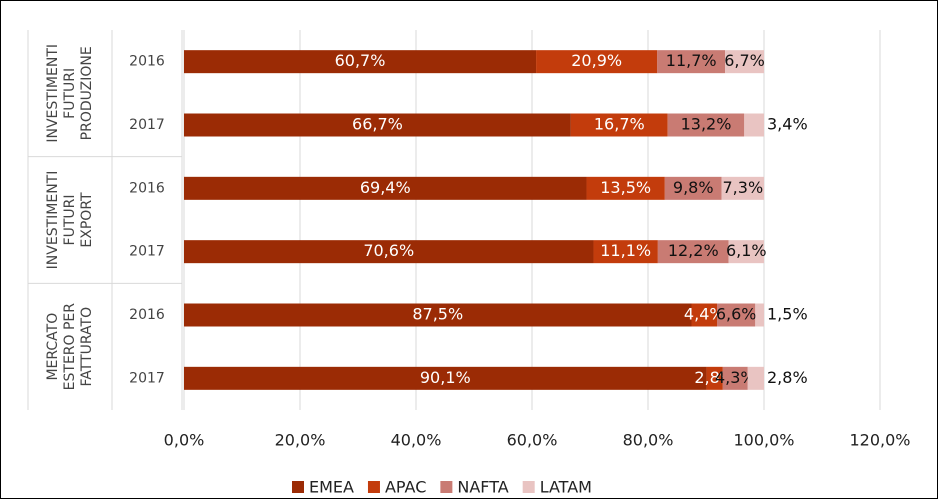 The image size is (938, 499). I want to click on group-label: INVESTIMENTIFUTURIEXPORT, so click(70, 220).